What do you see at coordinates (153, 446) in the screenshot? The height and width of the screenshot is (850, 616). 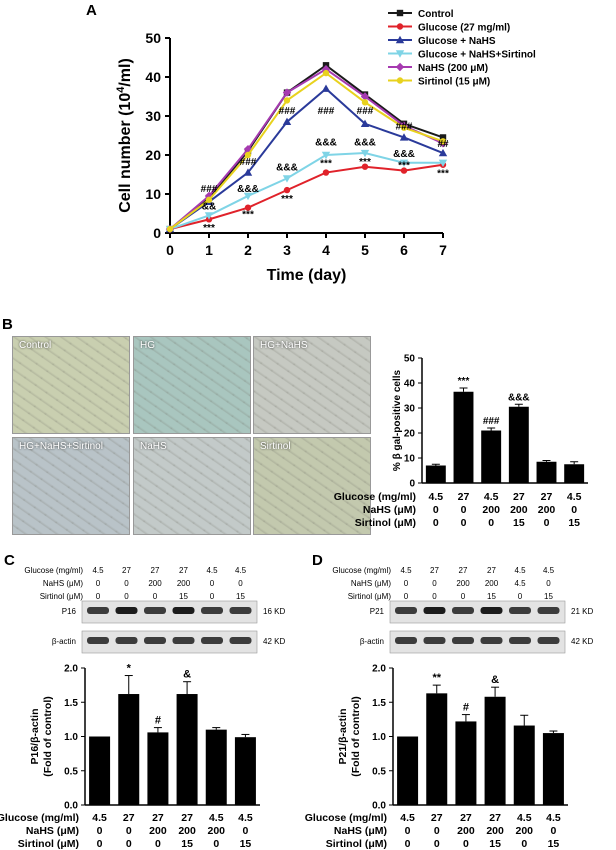 I see `micrograph-label: NaHS` at bounding box center [153, 446].